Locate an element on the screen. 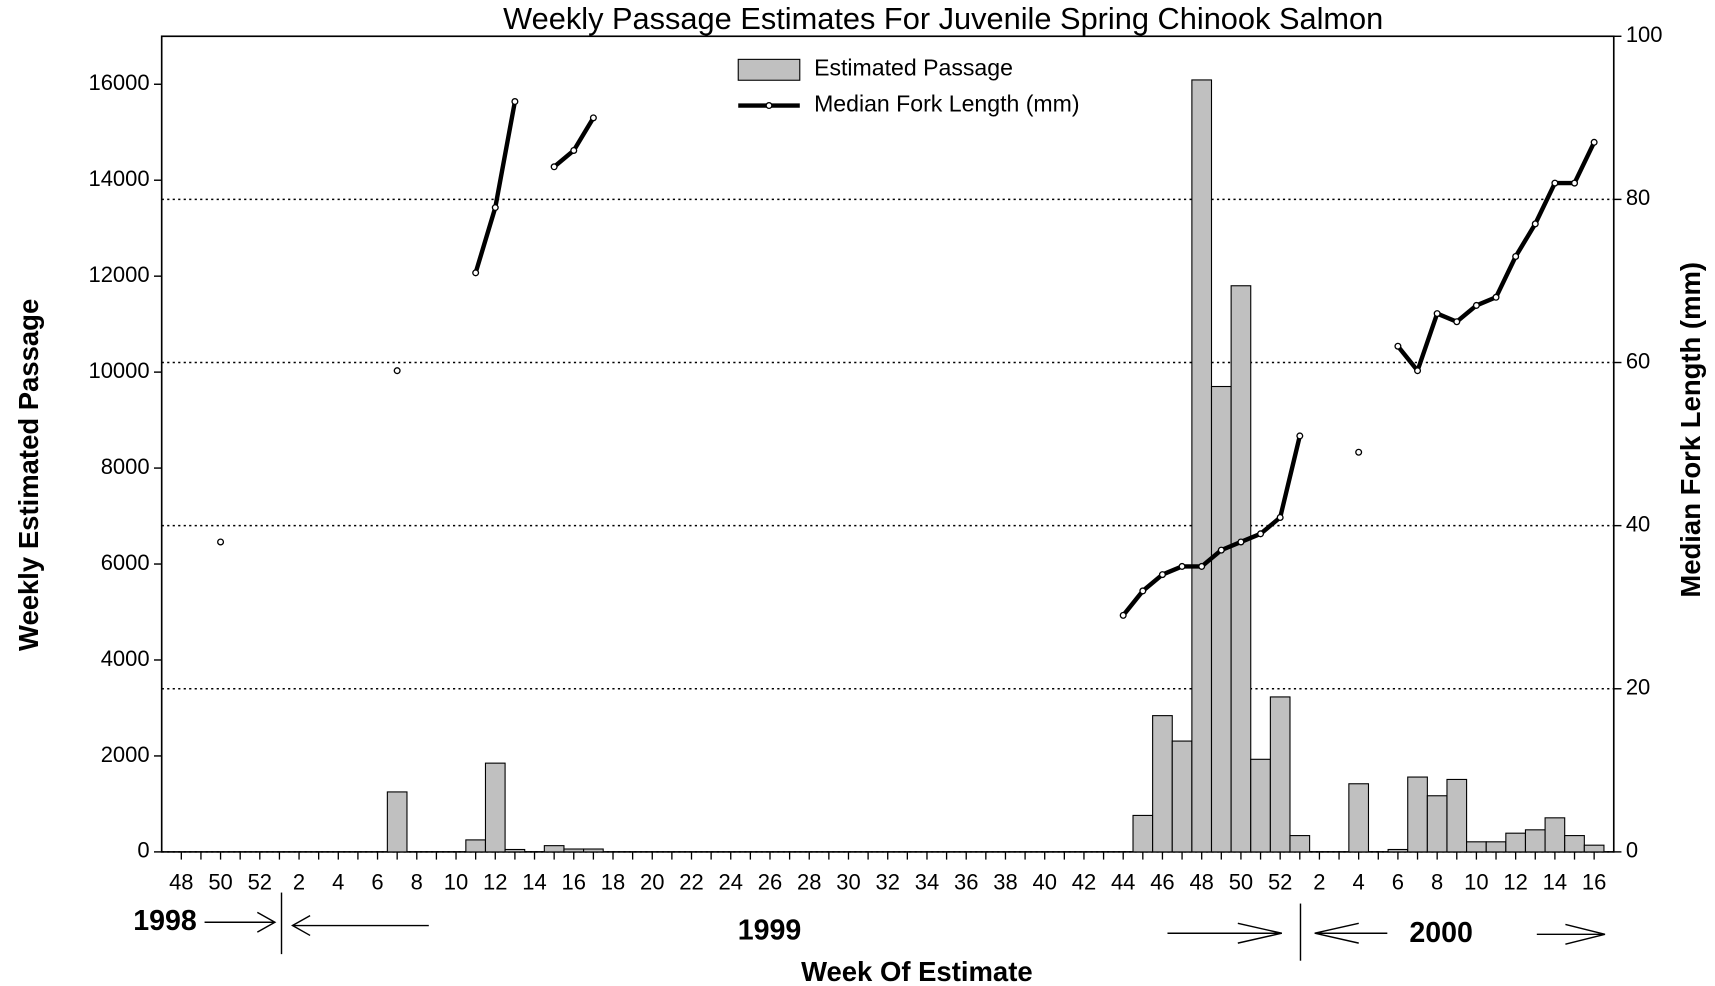  x-tick-label: 26 is located at coordinates (770, 882).